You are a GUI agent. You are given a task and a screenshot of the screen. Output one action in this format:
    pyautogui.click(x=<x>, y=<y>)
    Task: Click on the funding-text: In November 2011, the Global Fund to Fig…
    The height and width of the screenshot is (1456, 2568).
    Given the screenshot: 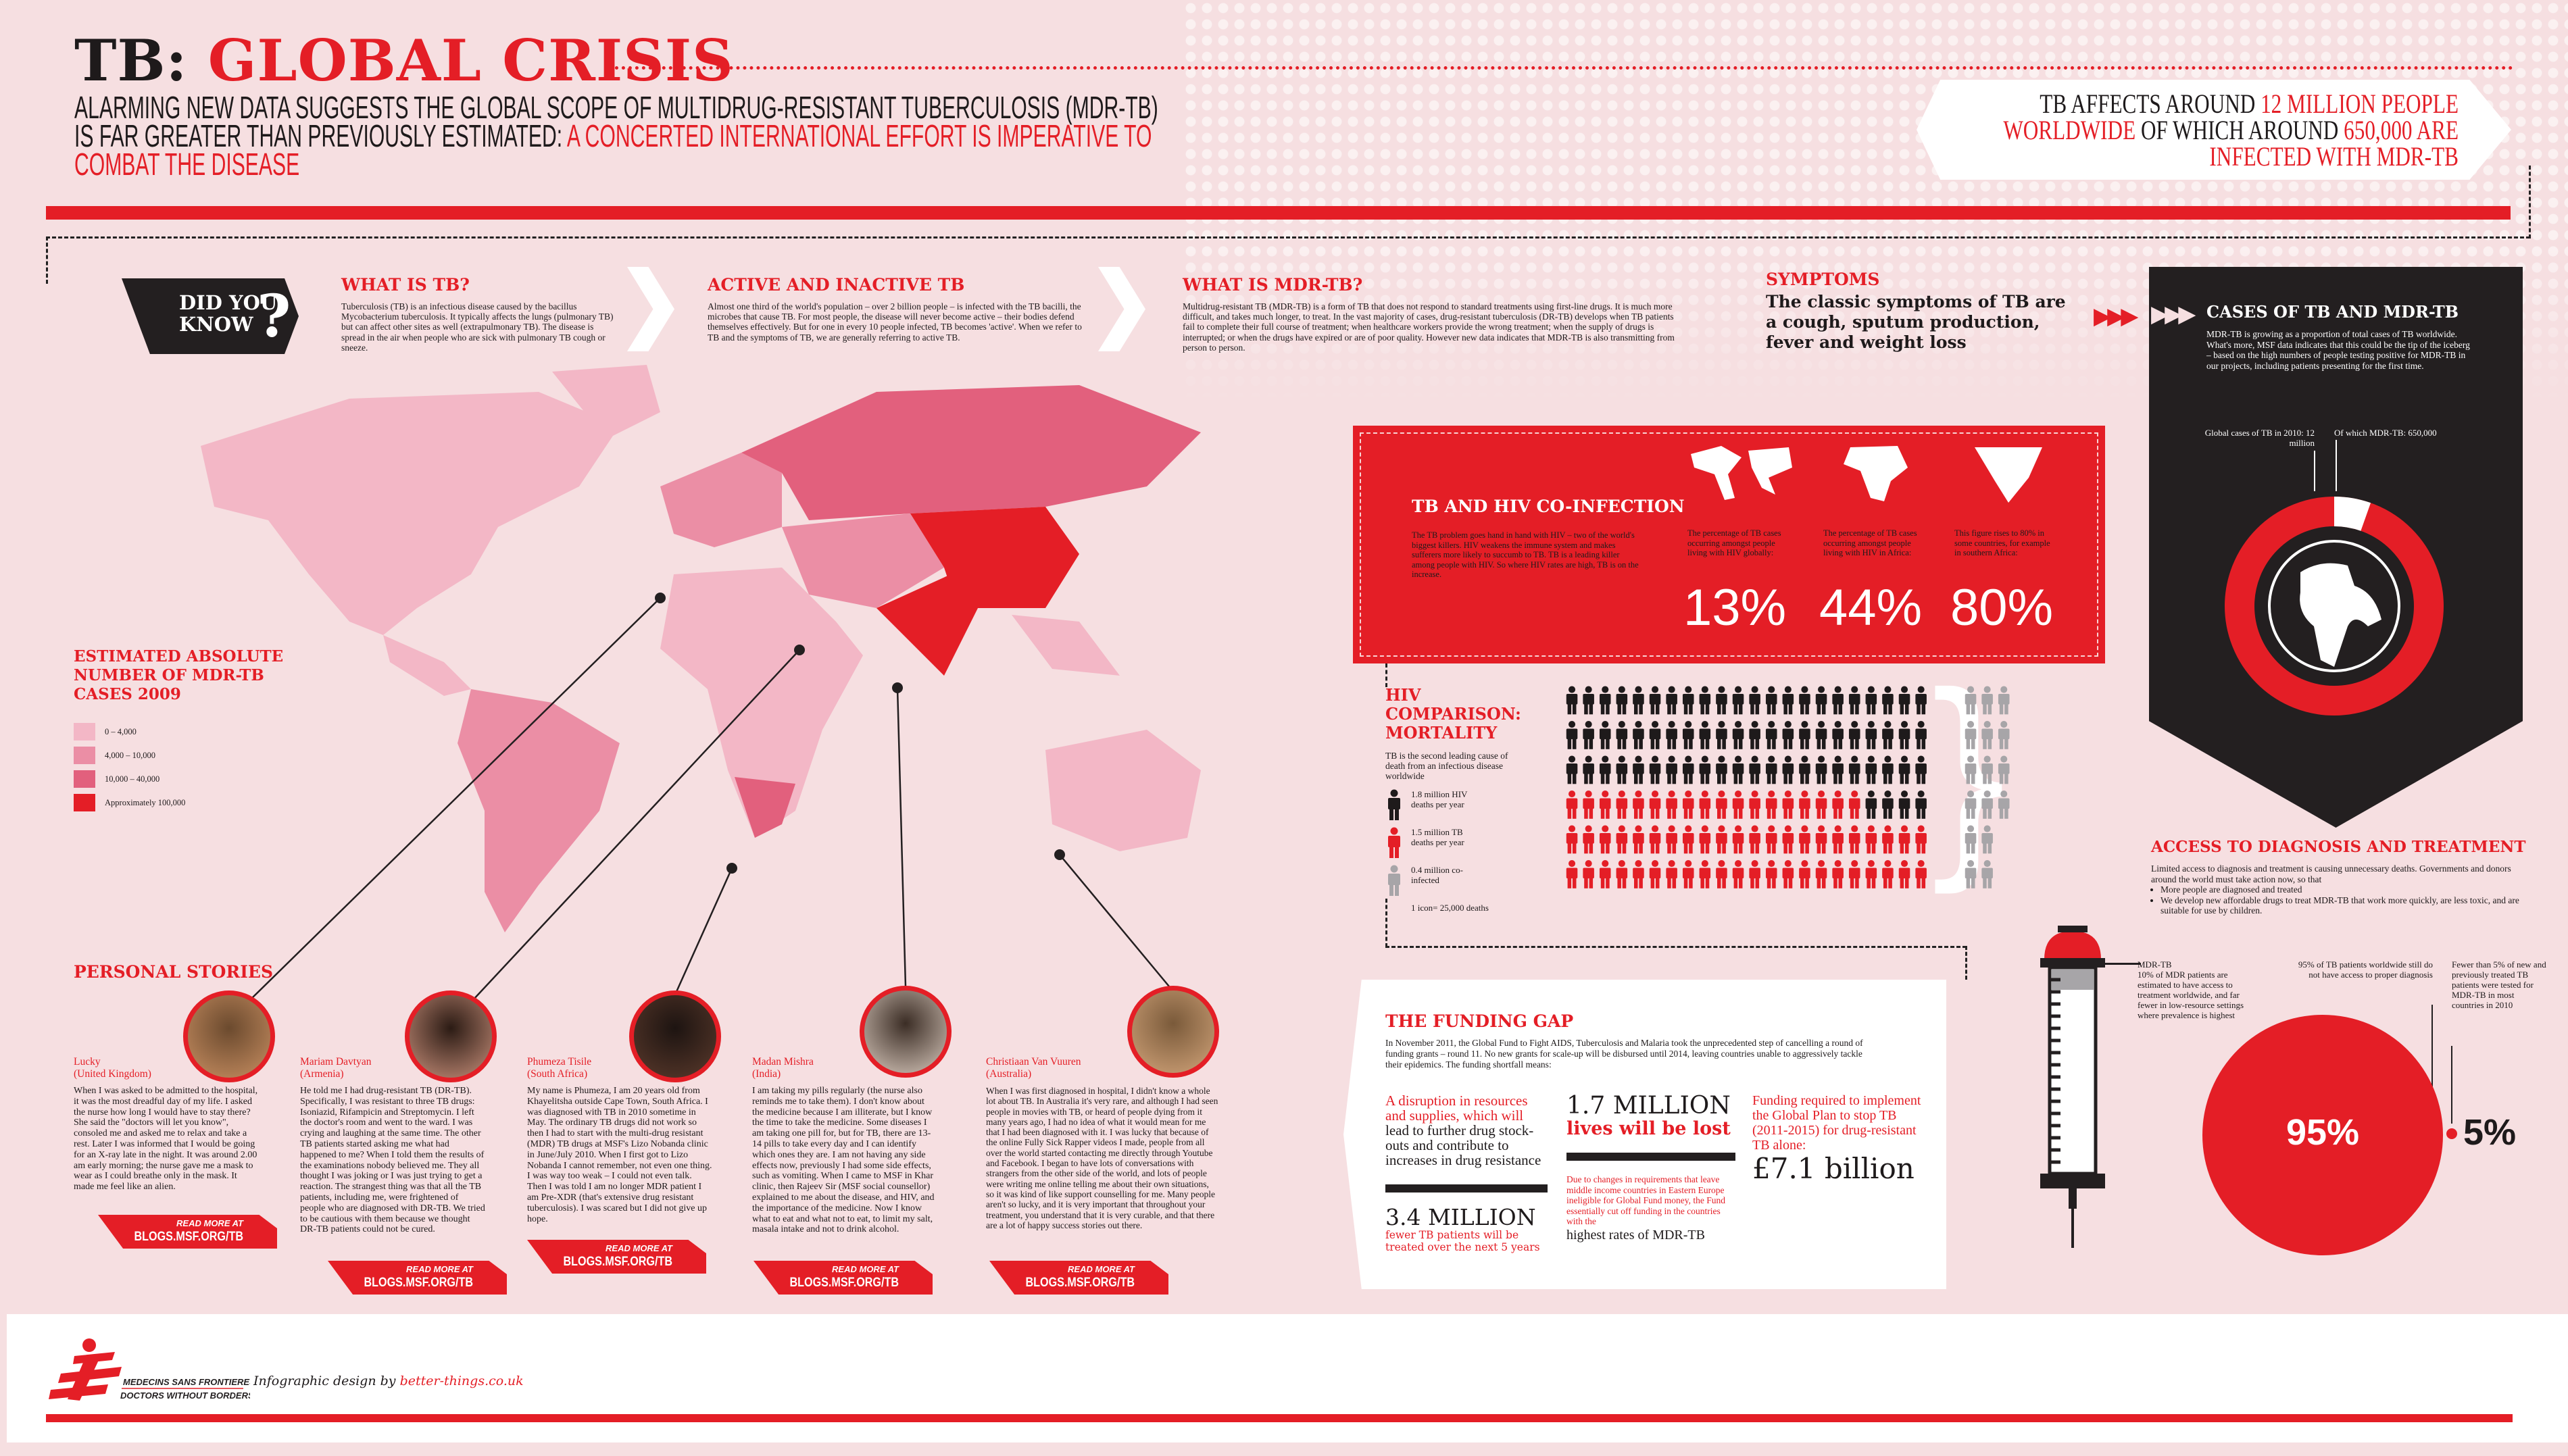 What is the action you would take?
    pyautogui.click(x=1624, y=1054)
    